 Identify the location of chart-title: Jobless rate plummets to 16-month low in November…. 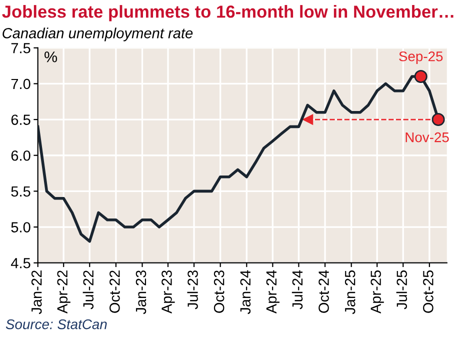
(228, 13).